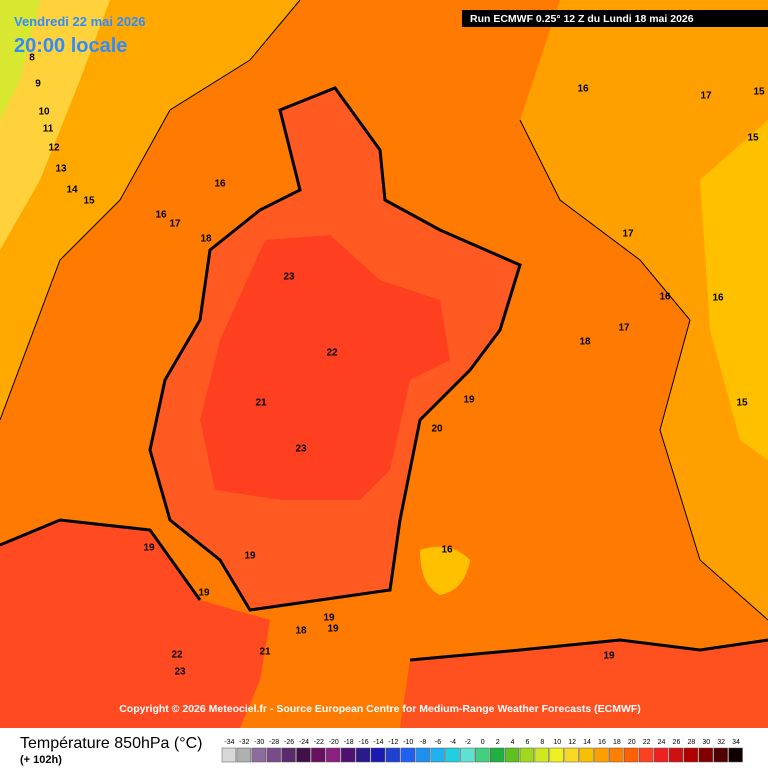  What do you see at coordinates (38, 84) in the screenshot?
I see `contour-label: 9` at bounding box center [38, 84].